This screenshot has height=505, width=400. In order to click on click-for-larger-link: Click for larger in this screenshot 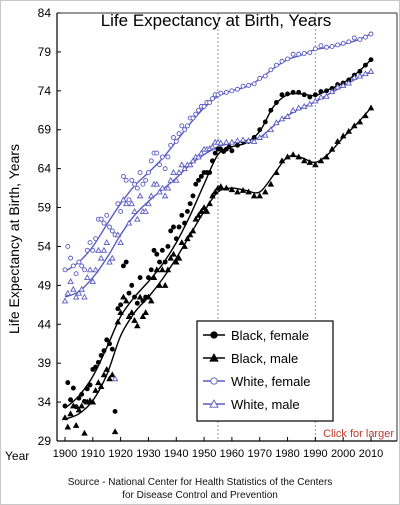, I will do `click(358, 434)`.